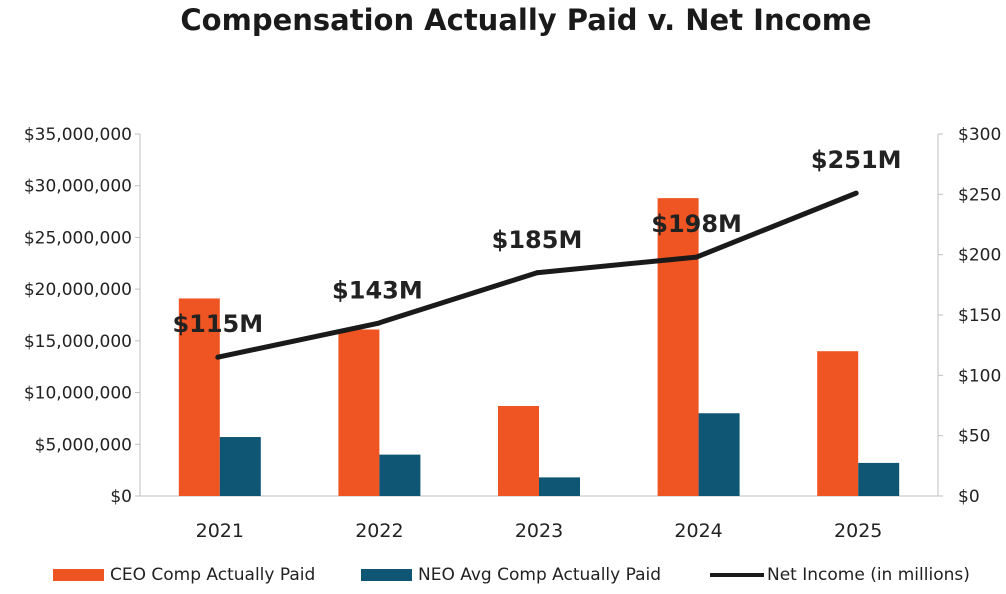 This screenshot has width=1006, height=594. I want to click on net-income-data-label: $198M, so click(696, 224).